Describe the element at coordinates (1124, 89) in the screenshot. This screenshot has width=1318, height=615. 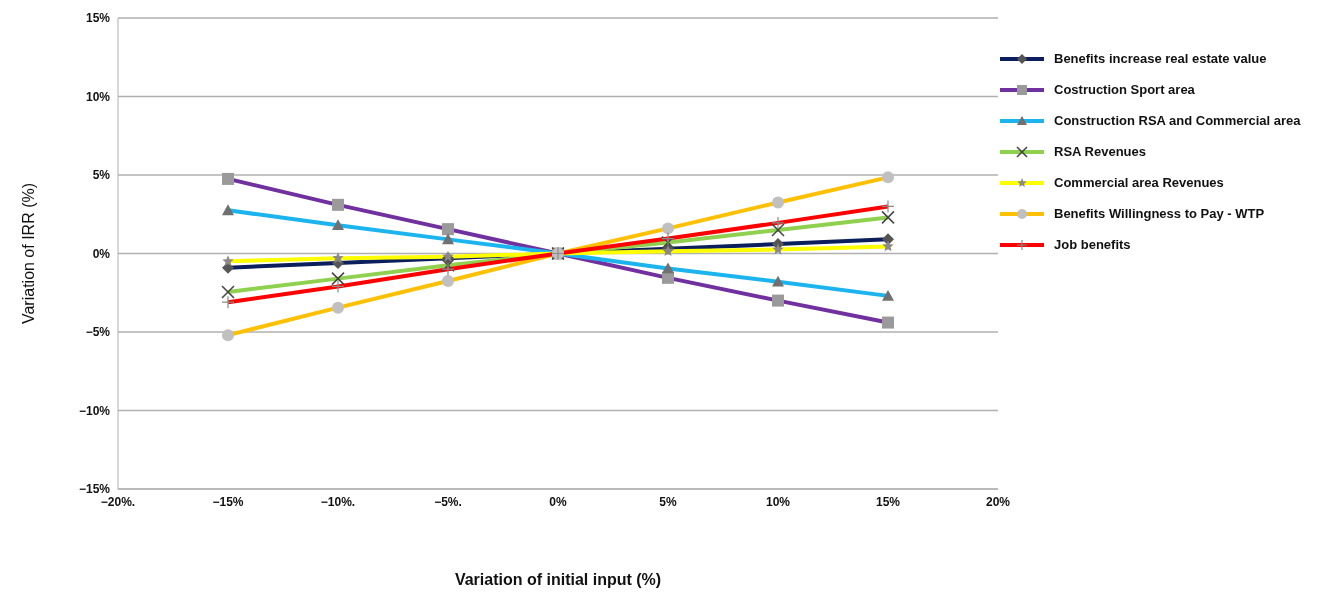
I see `legend-label: Costruction Sport area` at that location.